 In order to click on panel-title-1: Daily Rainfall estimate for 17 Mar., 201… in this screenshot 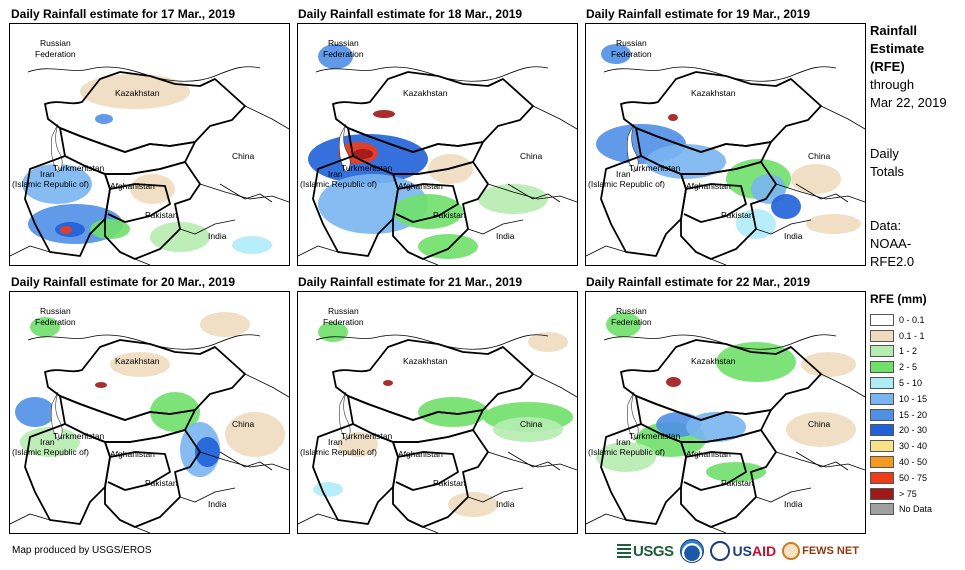, I will do `click(123, 14)`.